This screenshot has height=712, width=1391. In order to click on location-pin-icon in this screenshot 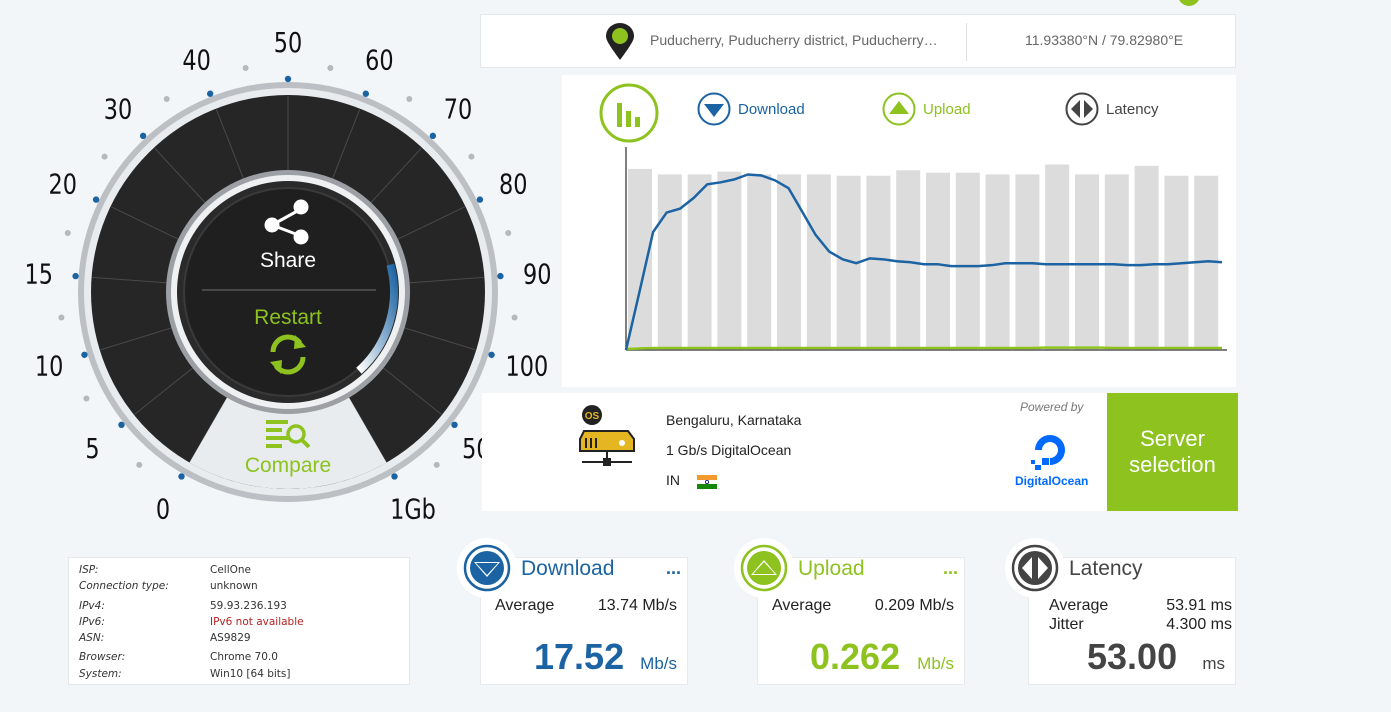, I will do `click(620, 41)`.